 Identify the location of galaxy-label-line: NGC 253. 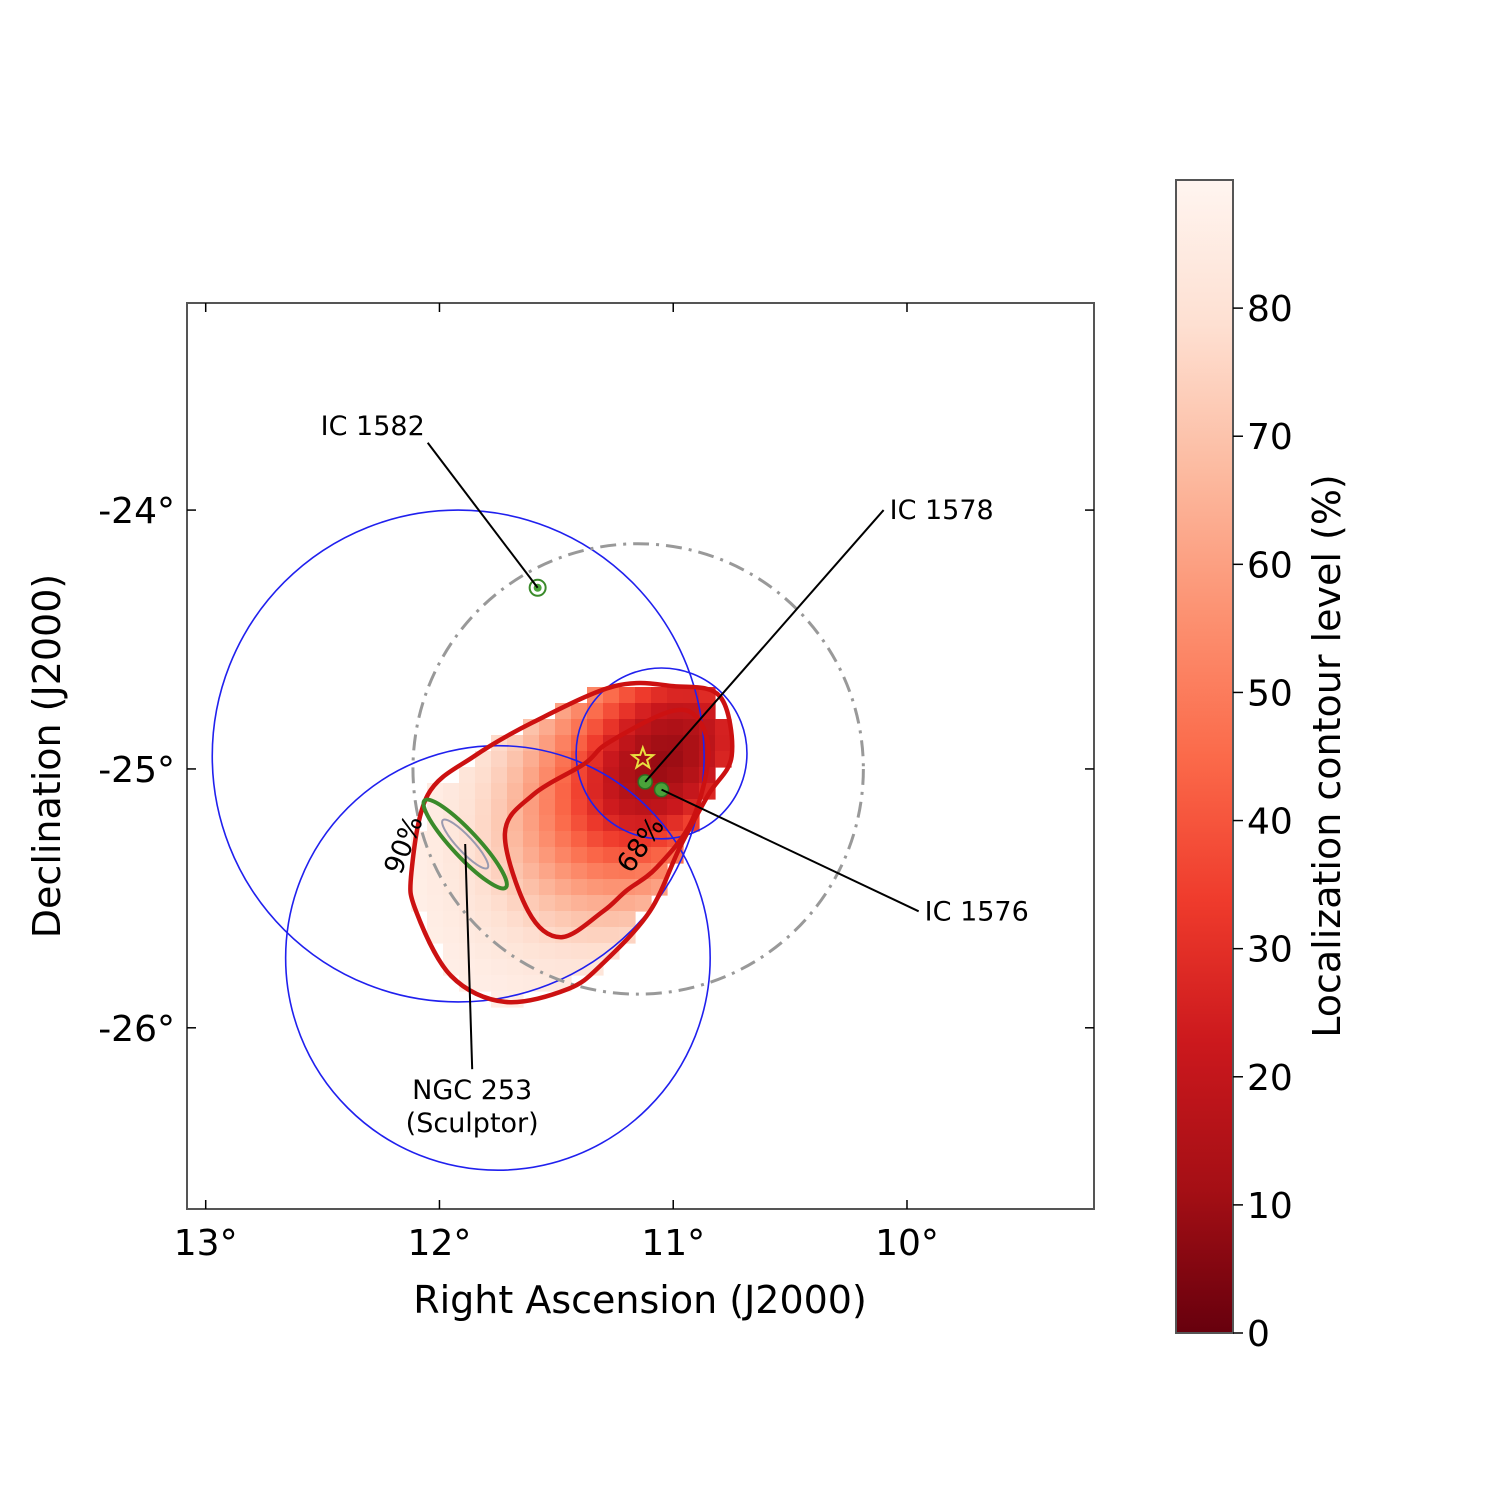
(472, 1090).